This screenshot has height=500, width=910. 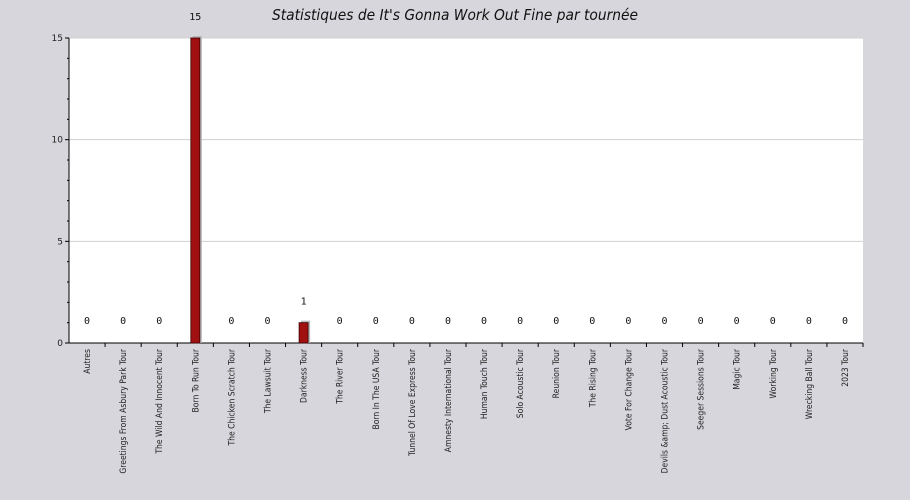 What do you see at coordinates (341, 376) in the screenshot?
I see `category-label: The River Tour` at bounding box center [341, 376].